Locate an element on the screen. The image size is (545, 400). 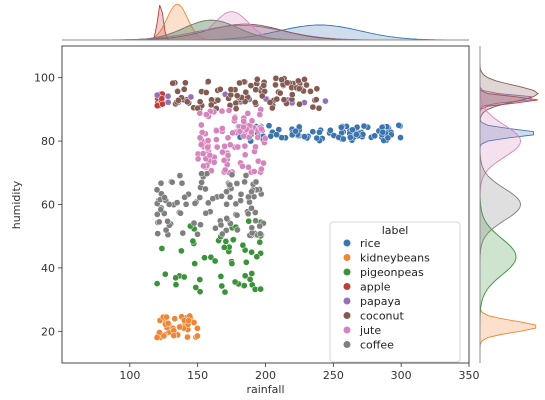
x-ticks: 100 150 200 250 300 350 is located at coordinates (299, 372).